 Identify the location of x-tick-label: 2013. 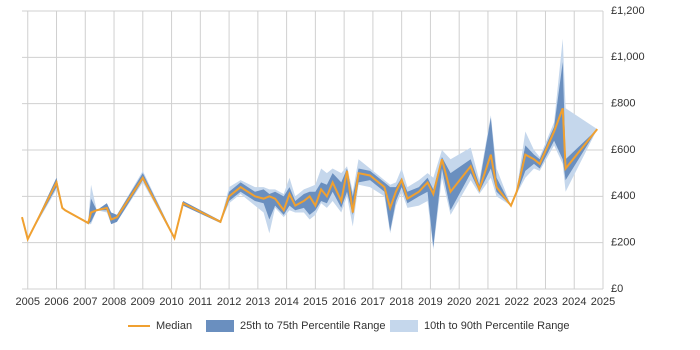
(258, 302).